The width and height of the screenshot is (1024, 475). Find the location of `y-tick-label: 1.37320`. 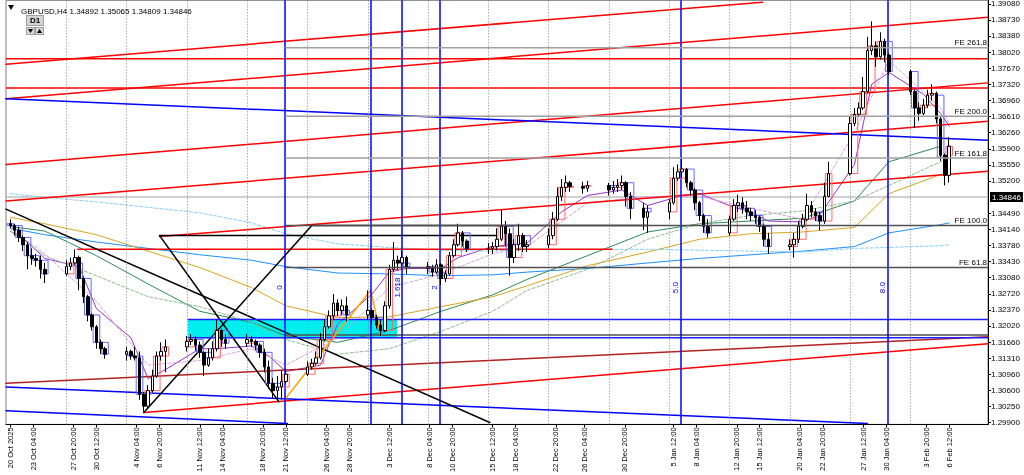

y-tick-label: 1.37320 is located at coordinates (1006, 84).